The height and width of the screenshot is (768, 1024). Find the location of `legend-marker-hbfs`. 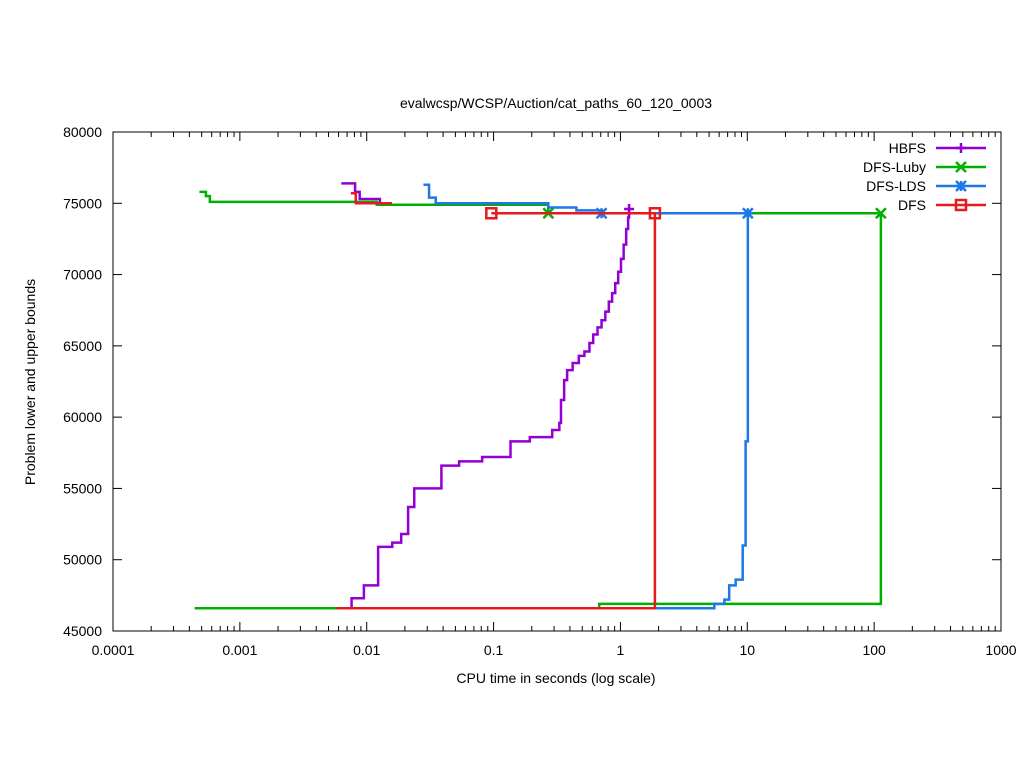

legend-marker-hbfs is located at coordinates (961, 148).